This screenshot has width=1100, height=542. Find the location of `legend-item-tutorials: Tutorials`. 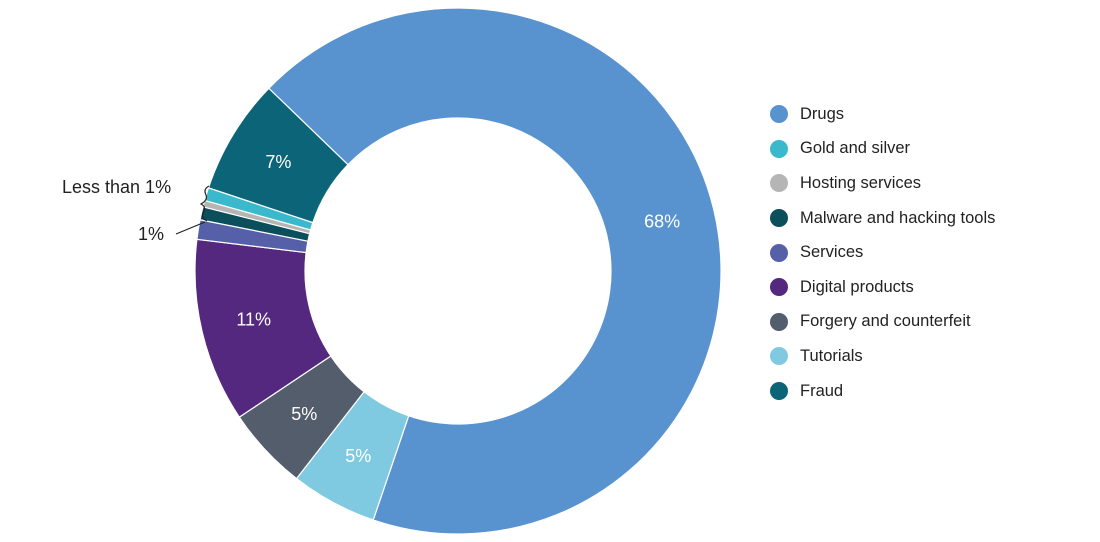

legend-item-tutorials: Tutorials is located at coordinates (882, 356).